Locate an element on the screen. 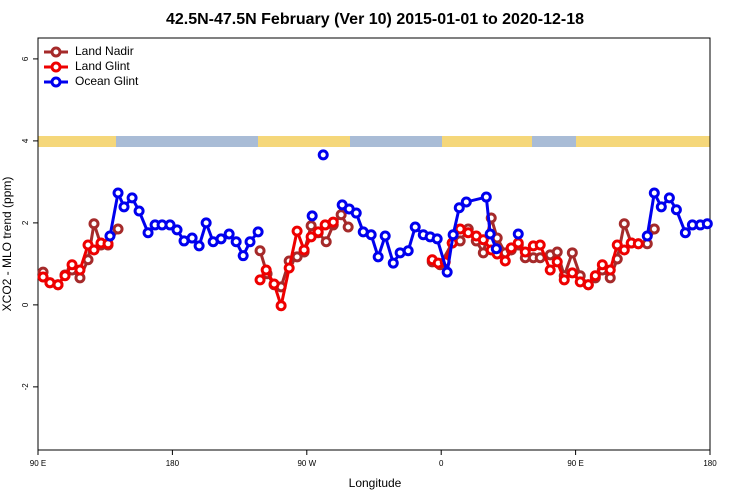 The width and height of the screenshot is (750, 500). land-ocean-strip is located at coordinates (374, 141).